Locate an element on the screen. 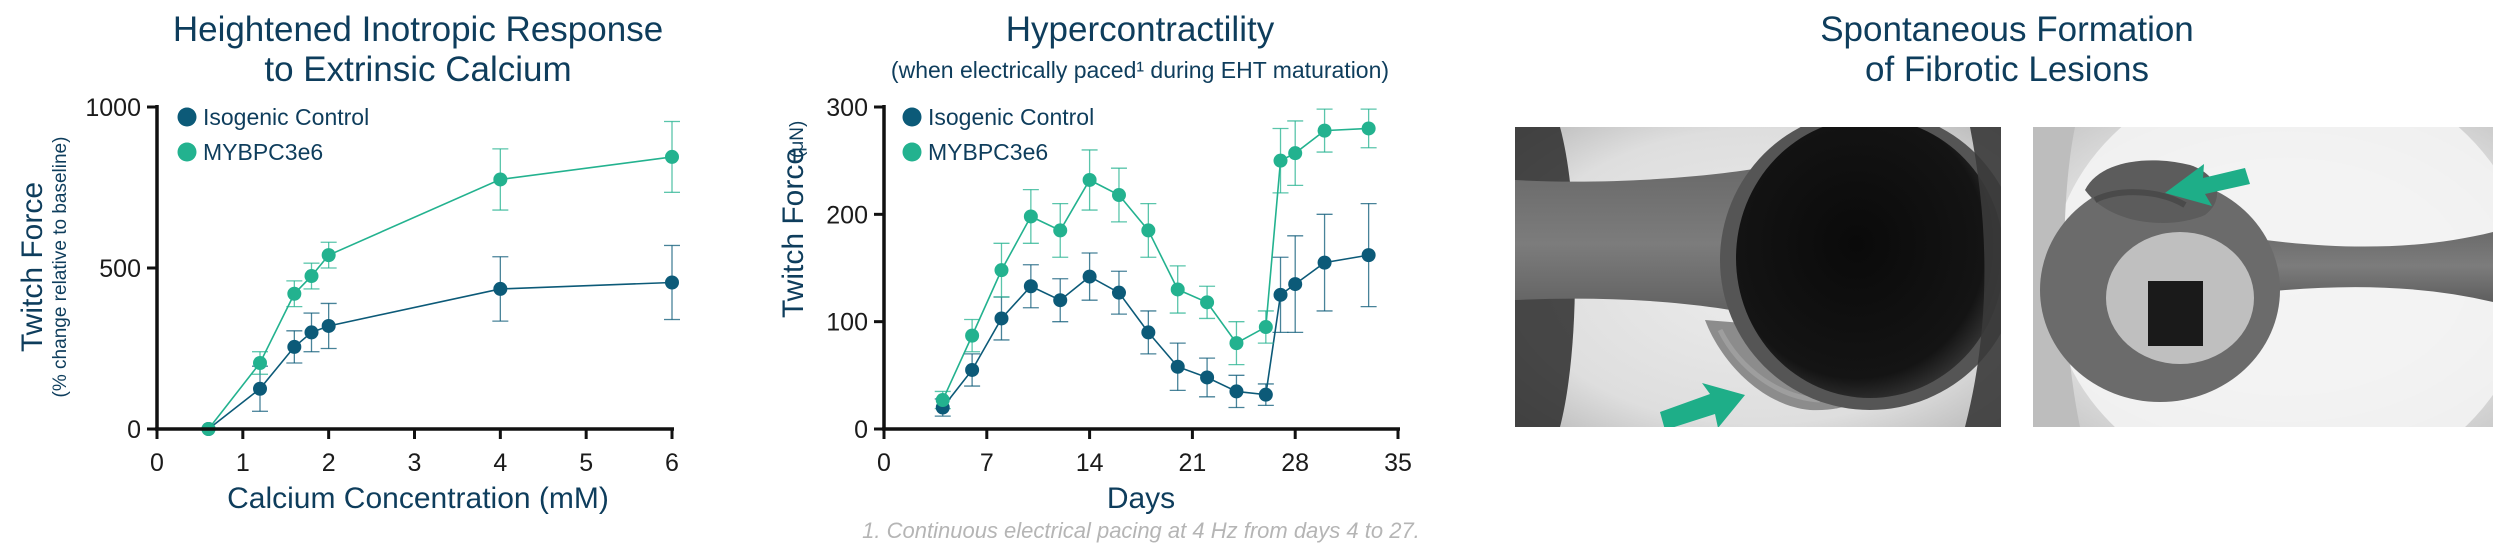 The height and width of the screenshot is (554, 2500). chart2-y-axis-title-group: Twitch Force (μN) is located at coordinates (793, 219).